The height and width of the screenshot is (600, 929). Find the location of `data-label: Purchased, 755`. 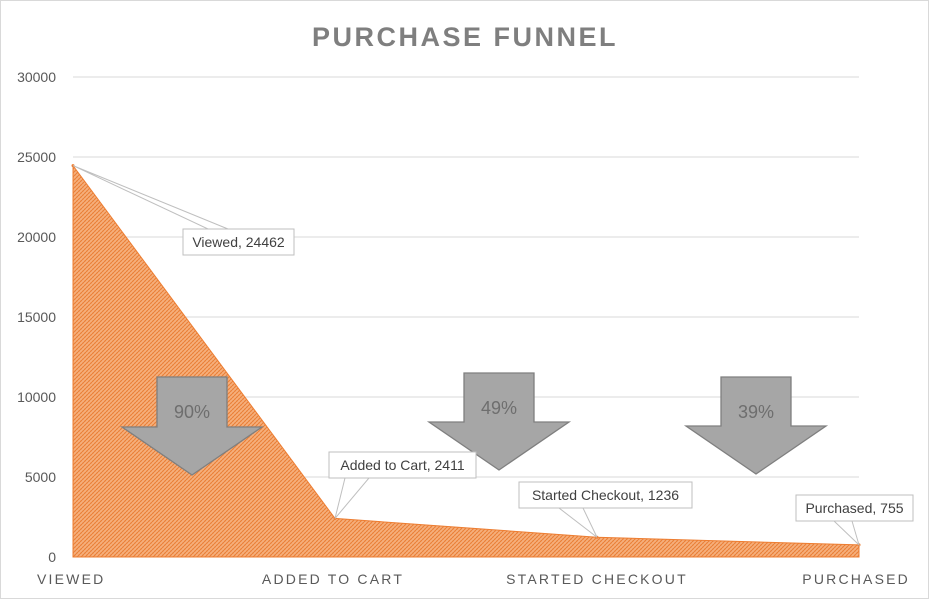

data-label: Purchased, 755 is located at coordinates (854, 508).